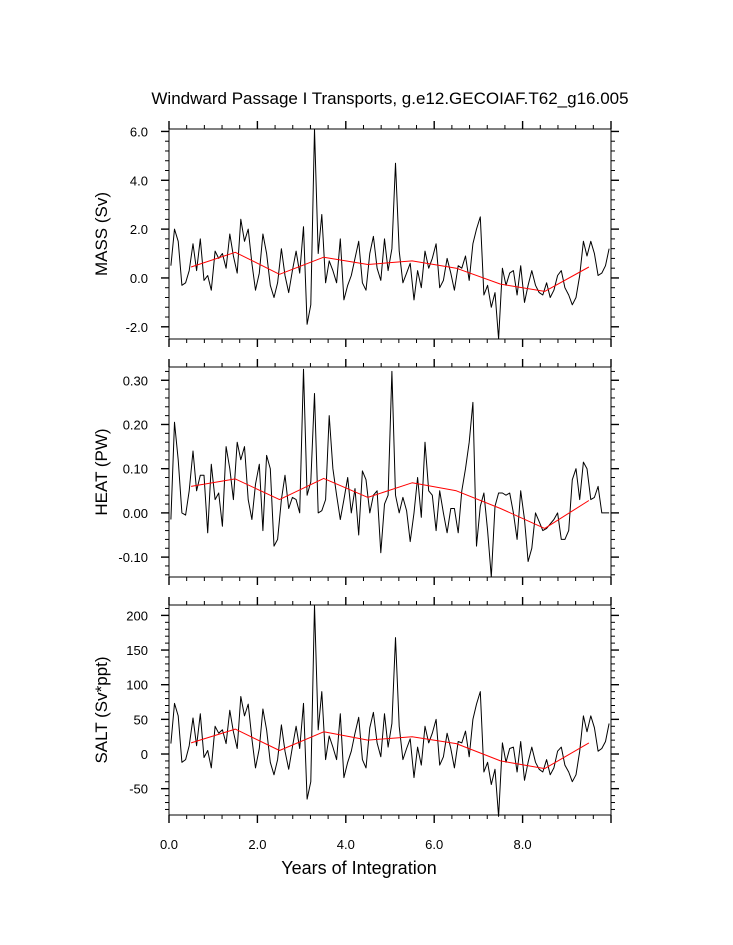 This screenshot has width=733, height=945. Describe the element at coordinates (257, 844) in the screenshot. I see `x-tick-label: 2.0` at that location.